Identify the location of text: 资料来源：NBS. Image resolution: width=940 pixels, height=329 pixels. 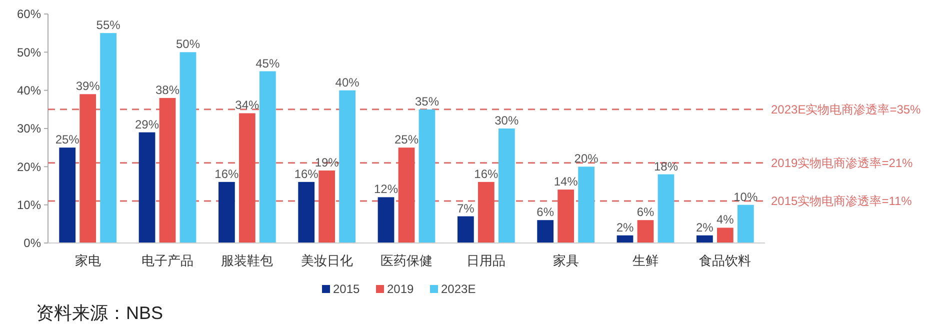
(100, 313).